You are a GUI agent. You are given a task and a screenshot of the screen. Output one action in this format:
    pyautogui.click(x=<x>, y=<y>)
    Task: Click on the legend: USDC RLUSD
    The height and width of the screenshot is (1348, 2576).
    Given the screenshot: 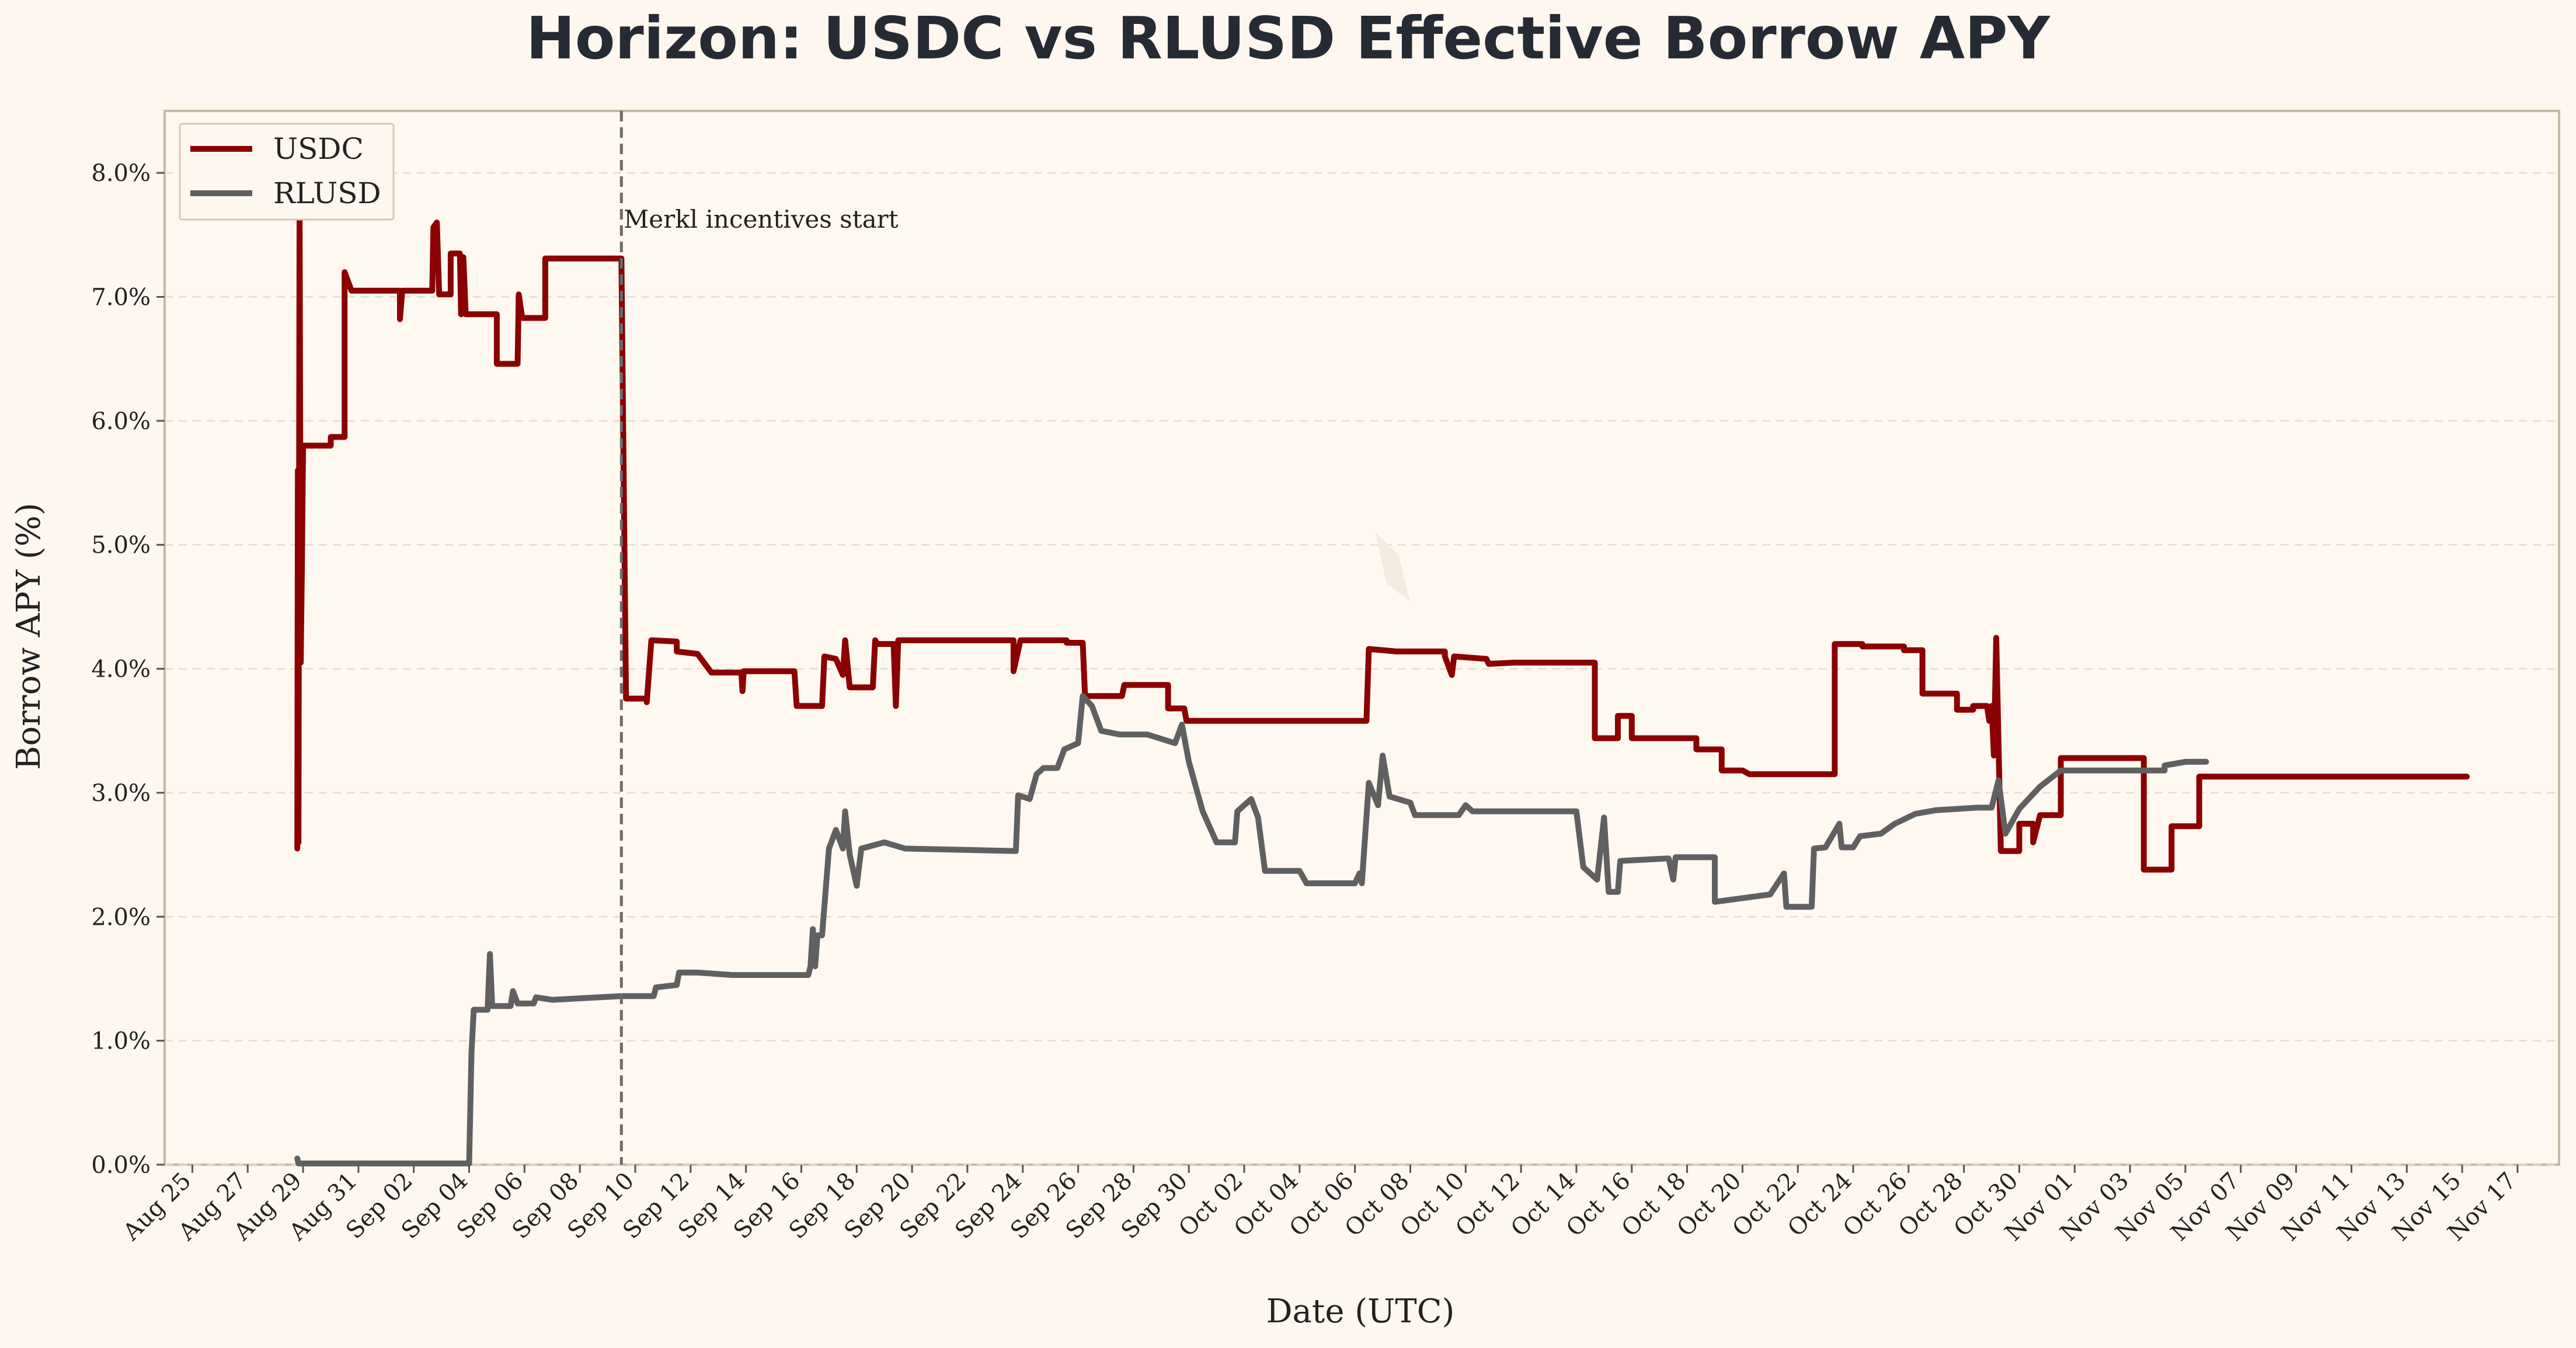 What is the action you would take?
    pyautogui.click(x=287, y=172)
    